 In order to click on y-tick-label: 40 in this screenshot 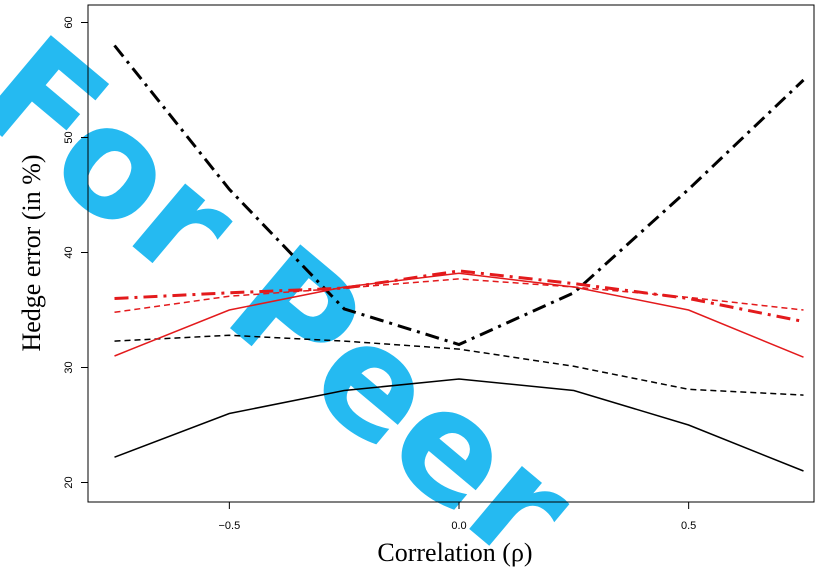, I will do `click(69, 252)`.